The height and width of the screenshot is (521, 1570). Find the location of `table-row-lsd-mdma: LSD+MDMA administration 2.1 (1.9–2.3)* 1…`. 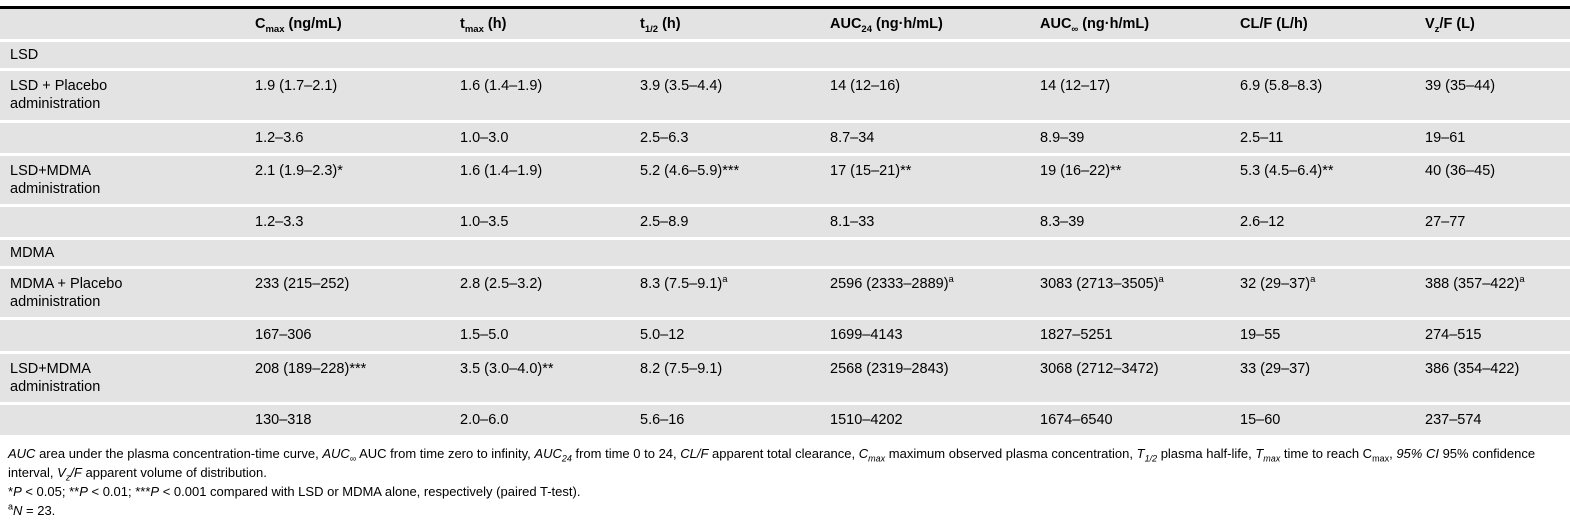

table-row-lsd-mdma: LSD+MDMA administration 2.1 (1.9–2.3)* 1… is located at coordinates (785, 181).